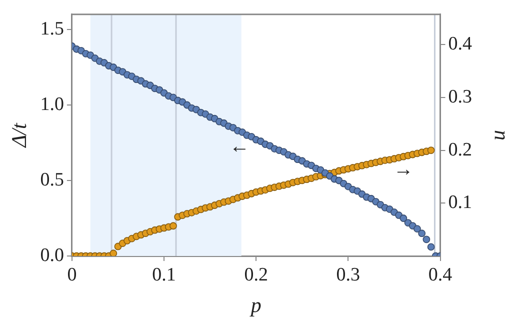 This screenshot has width=517, height=325. Describe the element at coordinates (72, 275) in the screenshot. I see `x-tick-label: 0` at that location.